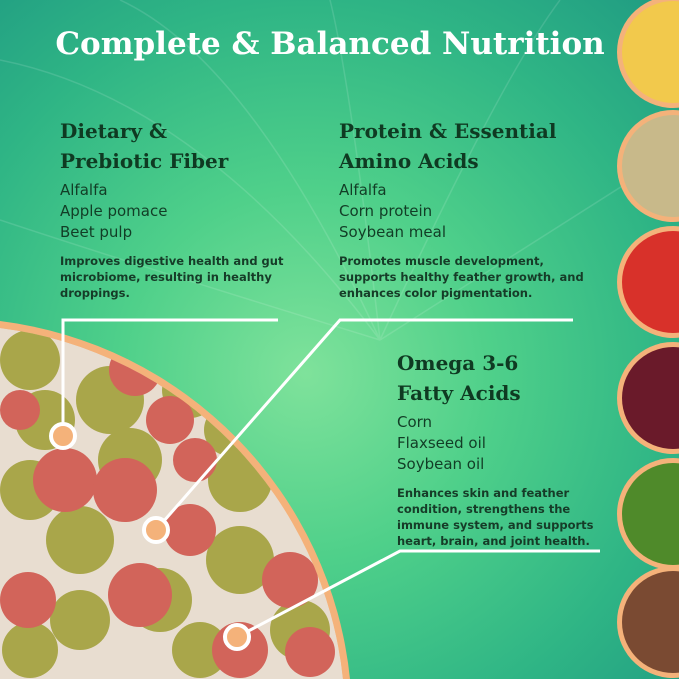 This screenshot has height=679, width=679. I want to click on ingredient: Soybean meal, so click(392, 232).